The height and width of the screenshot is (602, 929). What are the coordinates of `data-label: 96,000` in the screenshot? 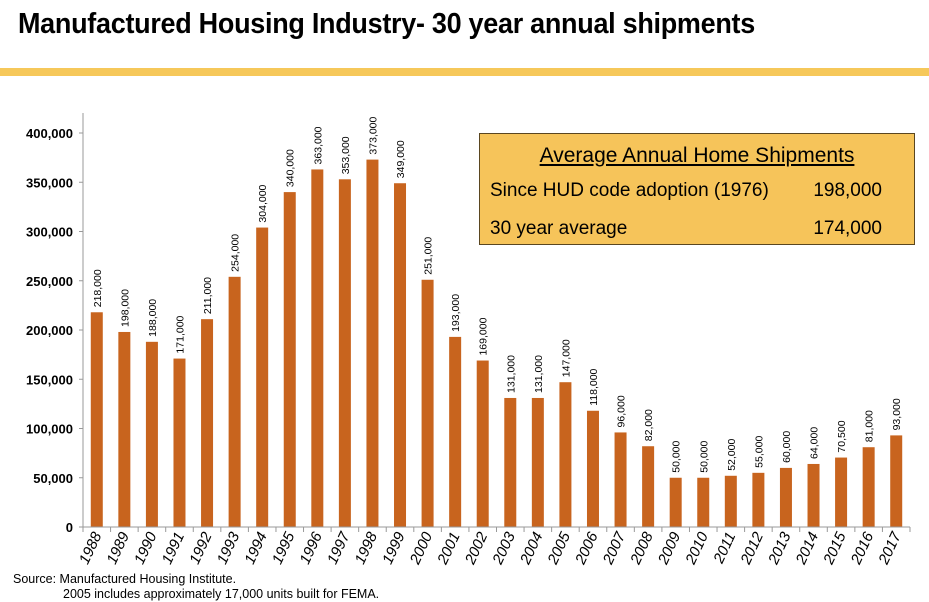 It's located at (622, 411).